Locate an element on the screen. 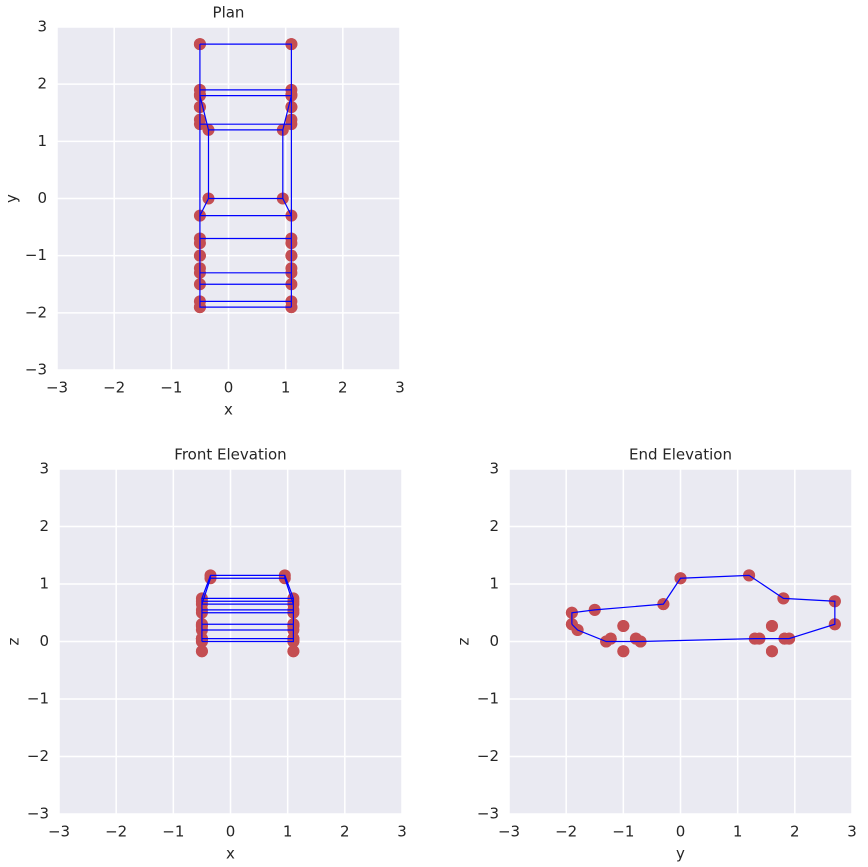  x-axis-label: y is located at coordinates (680, 854).